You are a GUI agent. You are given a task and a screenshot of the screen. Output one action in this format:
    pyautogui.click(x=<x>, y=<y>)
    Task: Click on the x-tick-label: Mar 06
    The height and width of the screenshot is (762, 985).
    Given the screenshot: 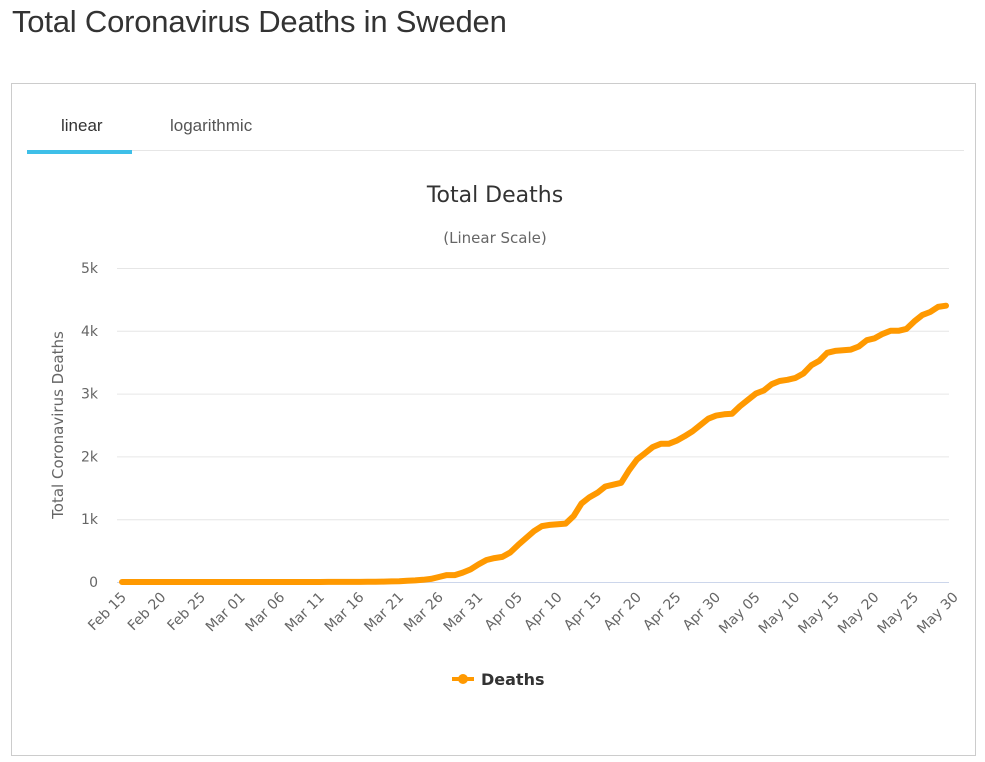 What is the action you would take?
    pyautogui.click(x=266, y=612)
    